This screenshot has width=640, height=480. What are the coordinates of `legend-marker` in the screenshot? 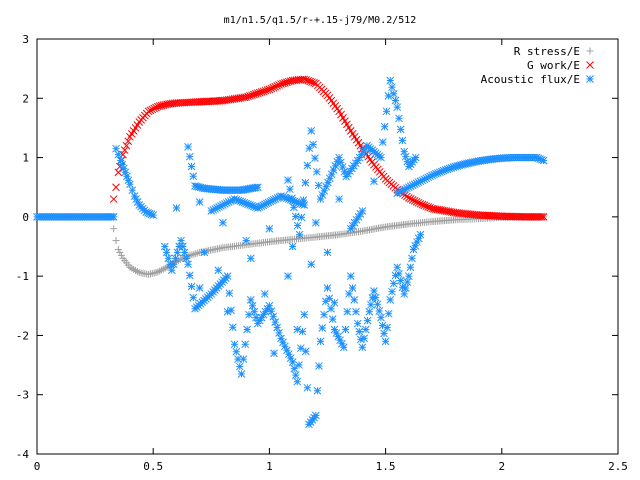 It's located at (590, 65).